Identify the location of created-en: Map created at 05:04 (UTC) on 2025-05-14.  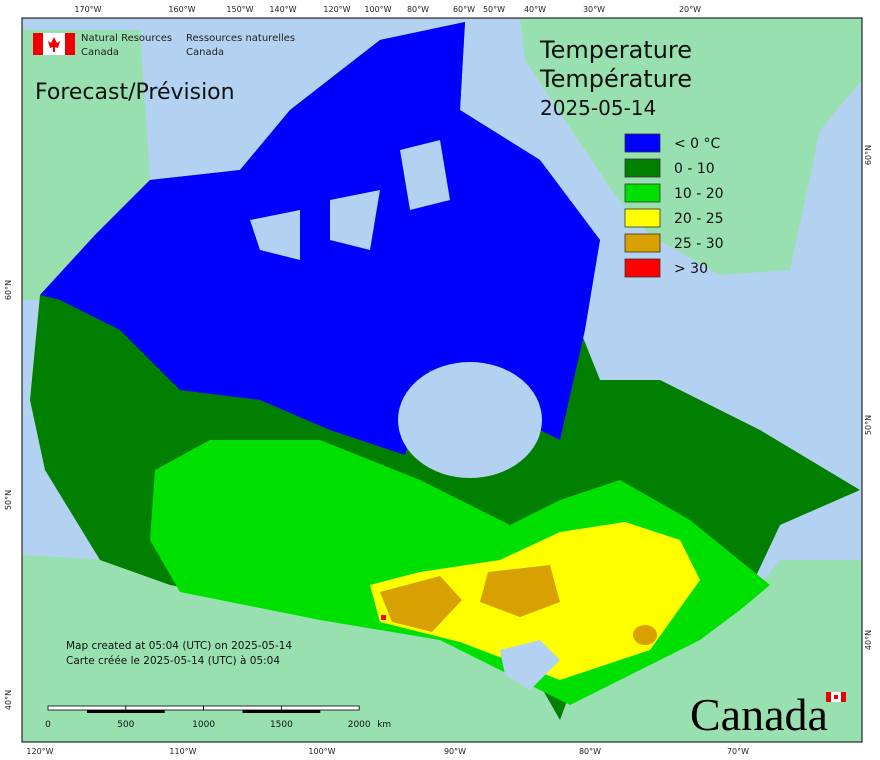
(179, 646).